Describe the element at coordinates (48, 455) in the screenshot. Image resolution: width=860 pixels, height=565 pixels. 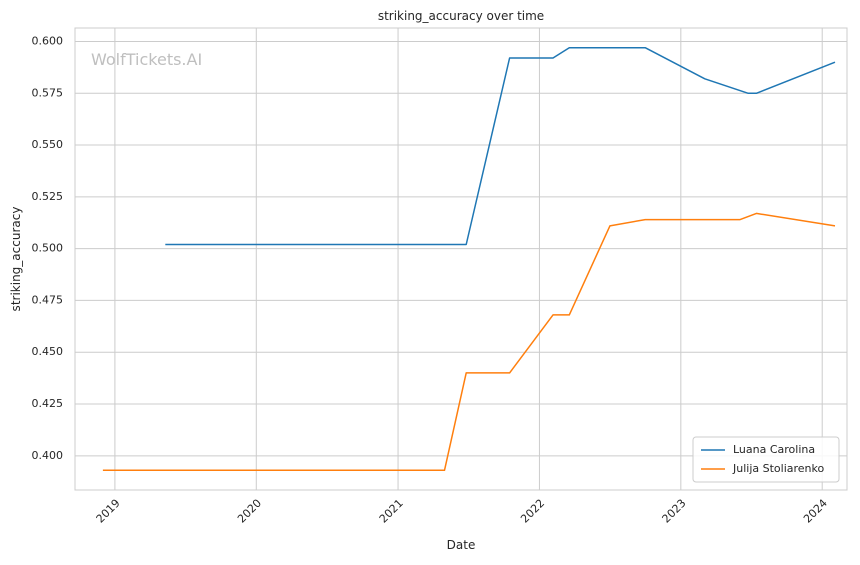
I see `y-tick-label: 0.400` at that location.